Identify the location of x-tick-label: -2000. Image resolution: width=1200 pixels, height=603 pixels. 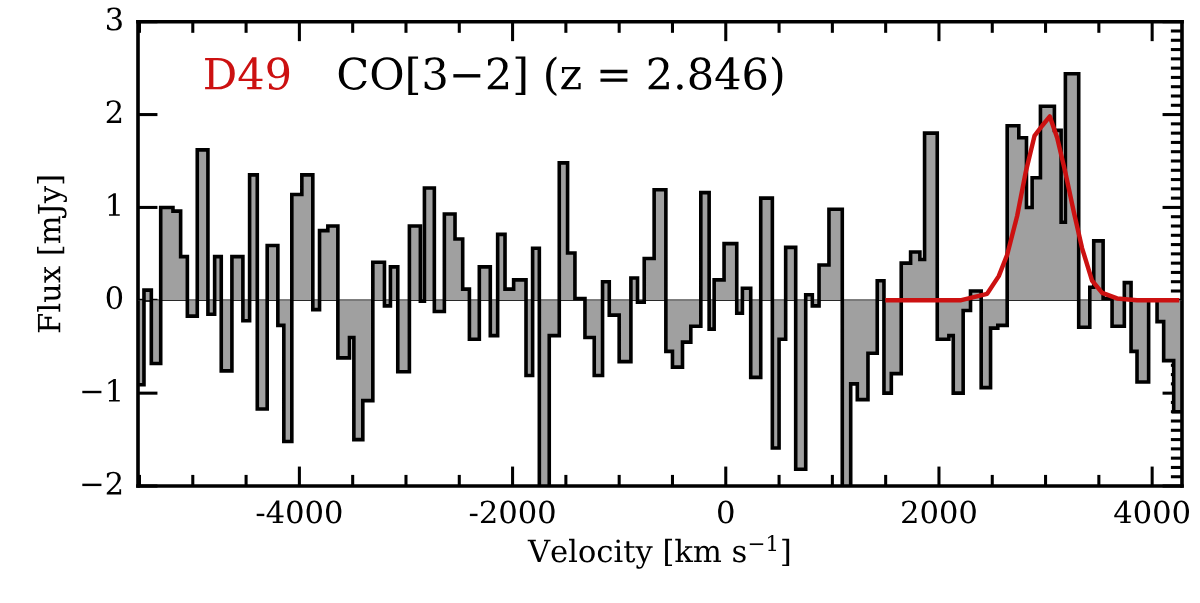
(512, 512).